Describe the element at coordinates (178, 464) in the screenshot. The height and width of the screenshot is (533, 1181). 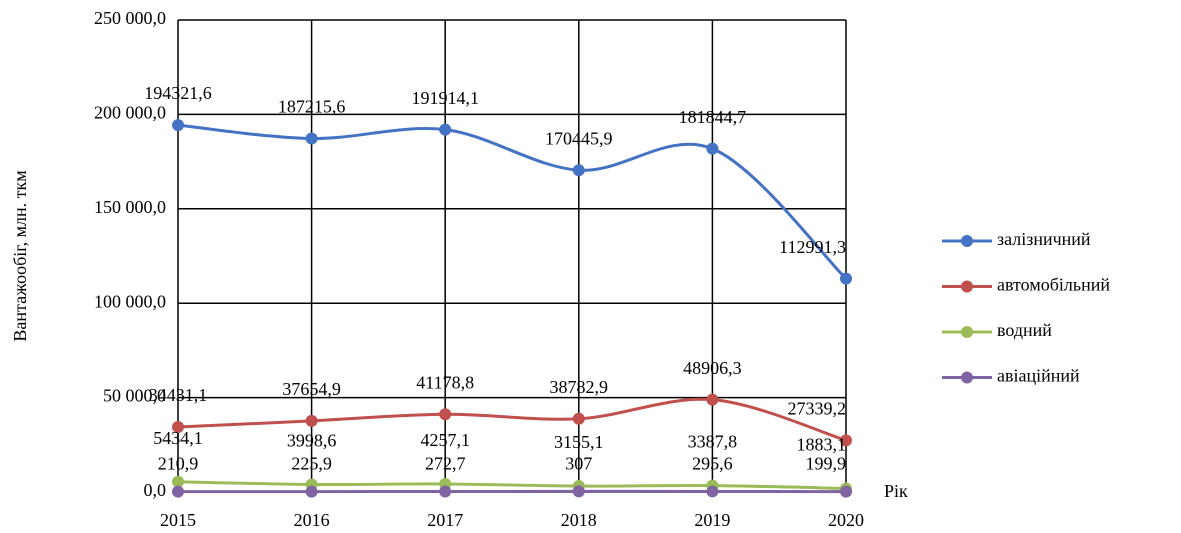
I see `data-label: 210,9` at that location.